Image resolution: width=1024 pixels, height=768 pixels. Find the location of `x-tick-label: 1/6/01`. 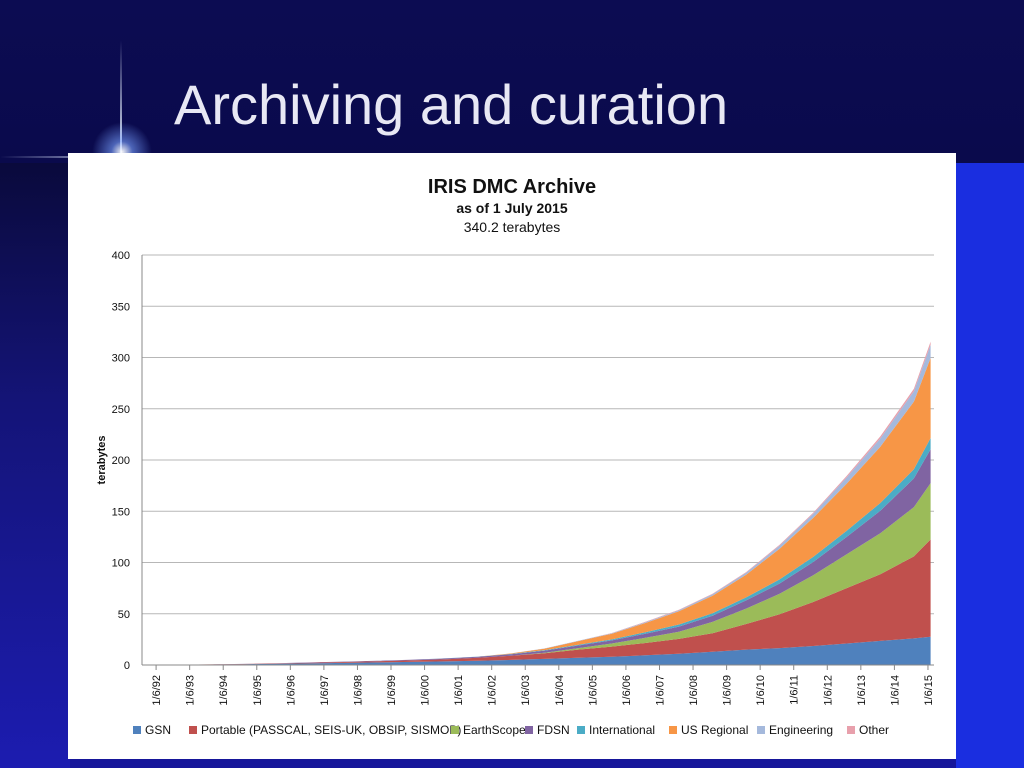

x-tick-label: 1/6/01 is located at coordinates (459, 690).